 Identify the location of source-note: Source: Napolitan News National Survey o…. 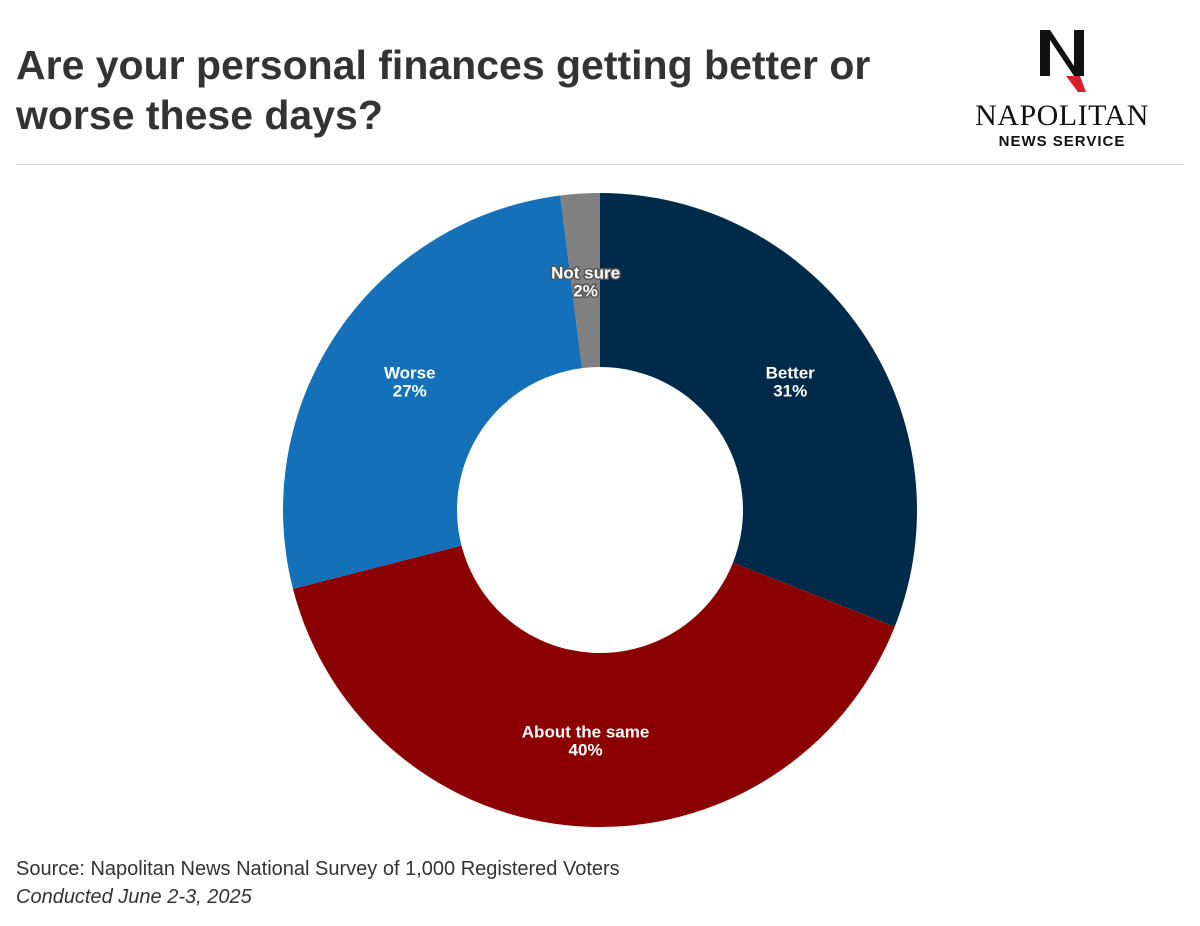
(318, 869).